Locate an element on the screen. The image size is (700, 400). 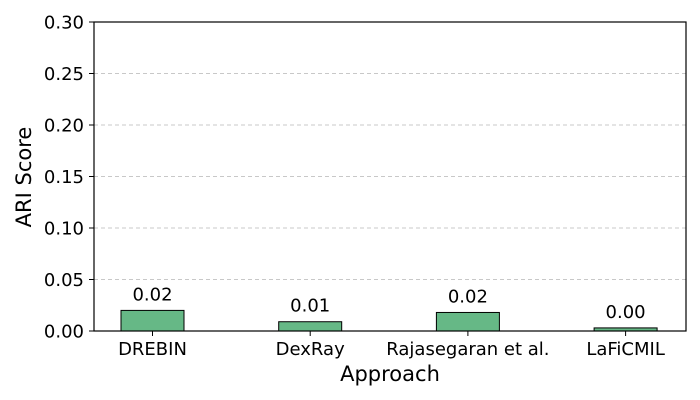
y-tick-label: 0.15 is located at coordinates (64, 177).